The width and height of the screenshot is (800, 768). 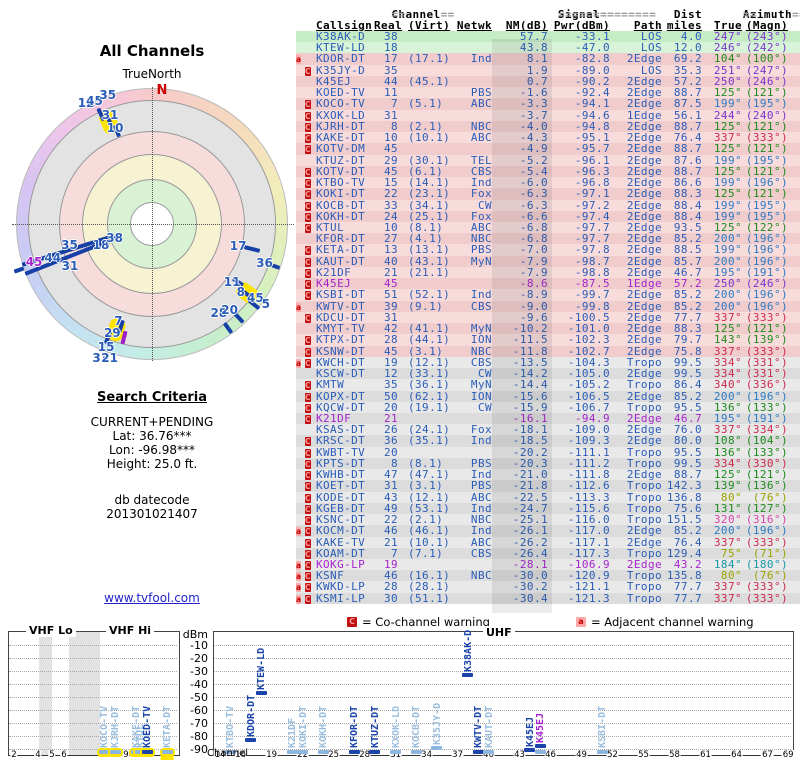 I want to click on cell: KTEW-LD, so click(x=341, y=48).